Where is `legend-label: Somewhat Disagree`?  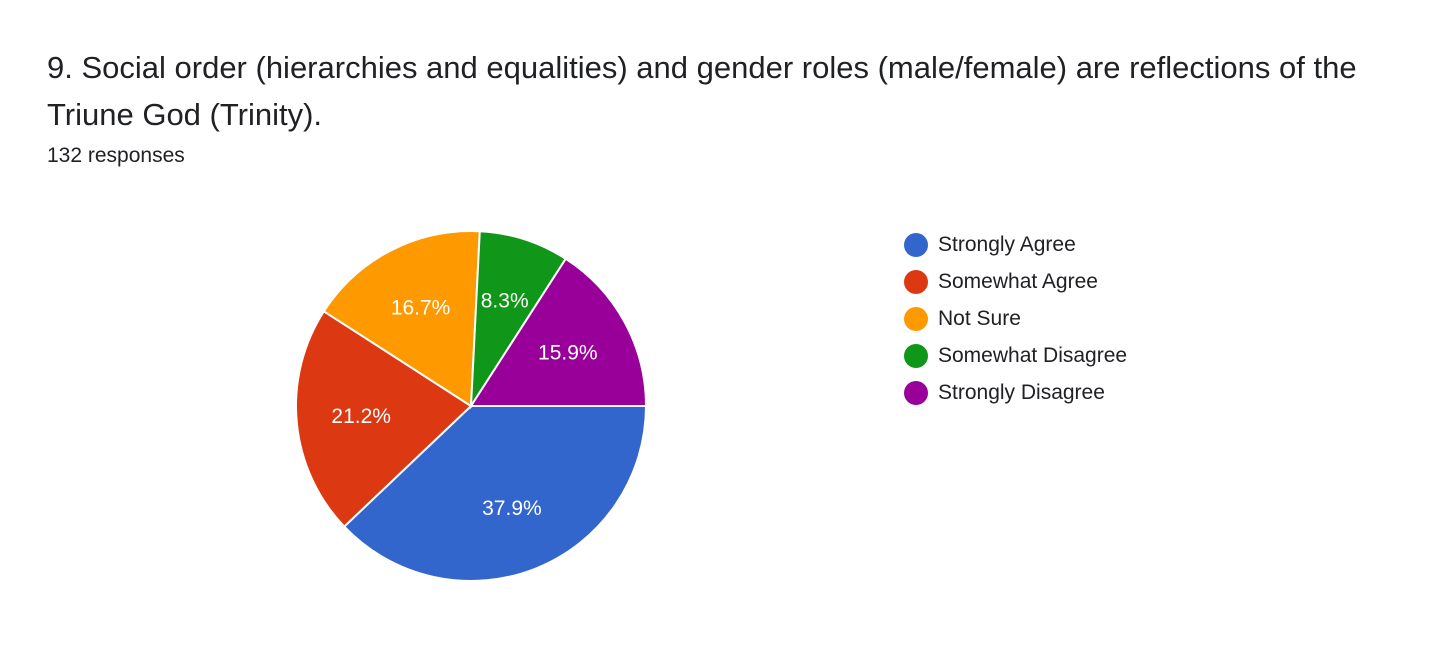 legend-label: Somewhat Disagree is located at coordinates (1033, 355).